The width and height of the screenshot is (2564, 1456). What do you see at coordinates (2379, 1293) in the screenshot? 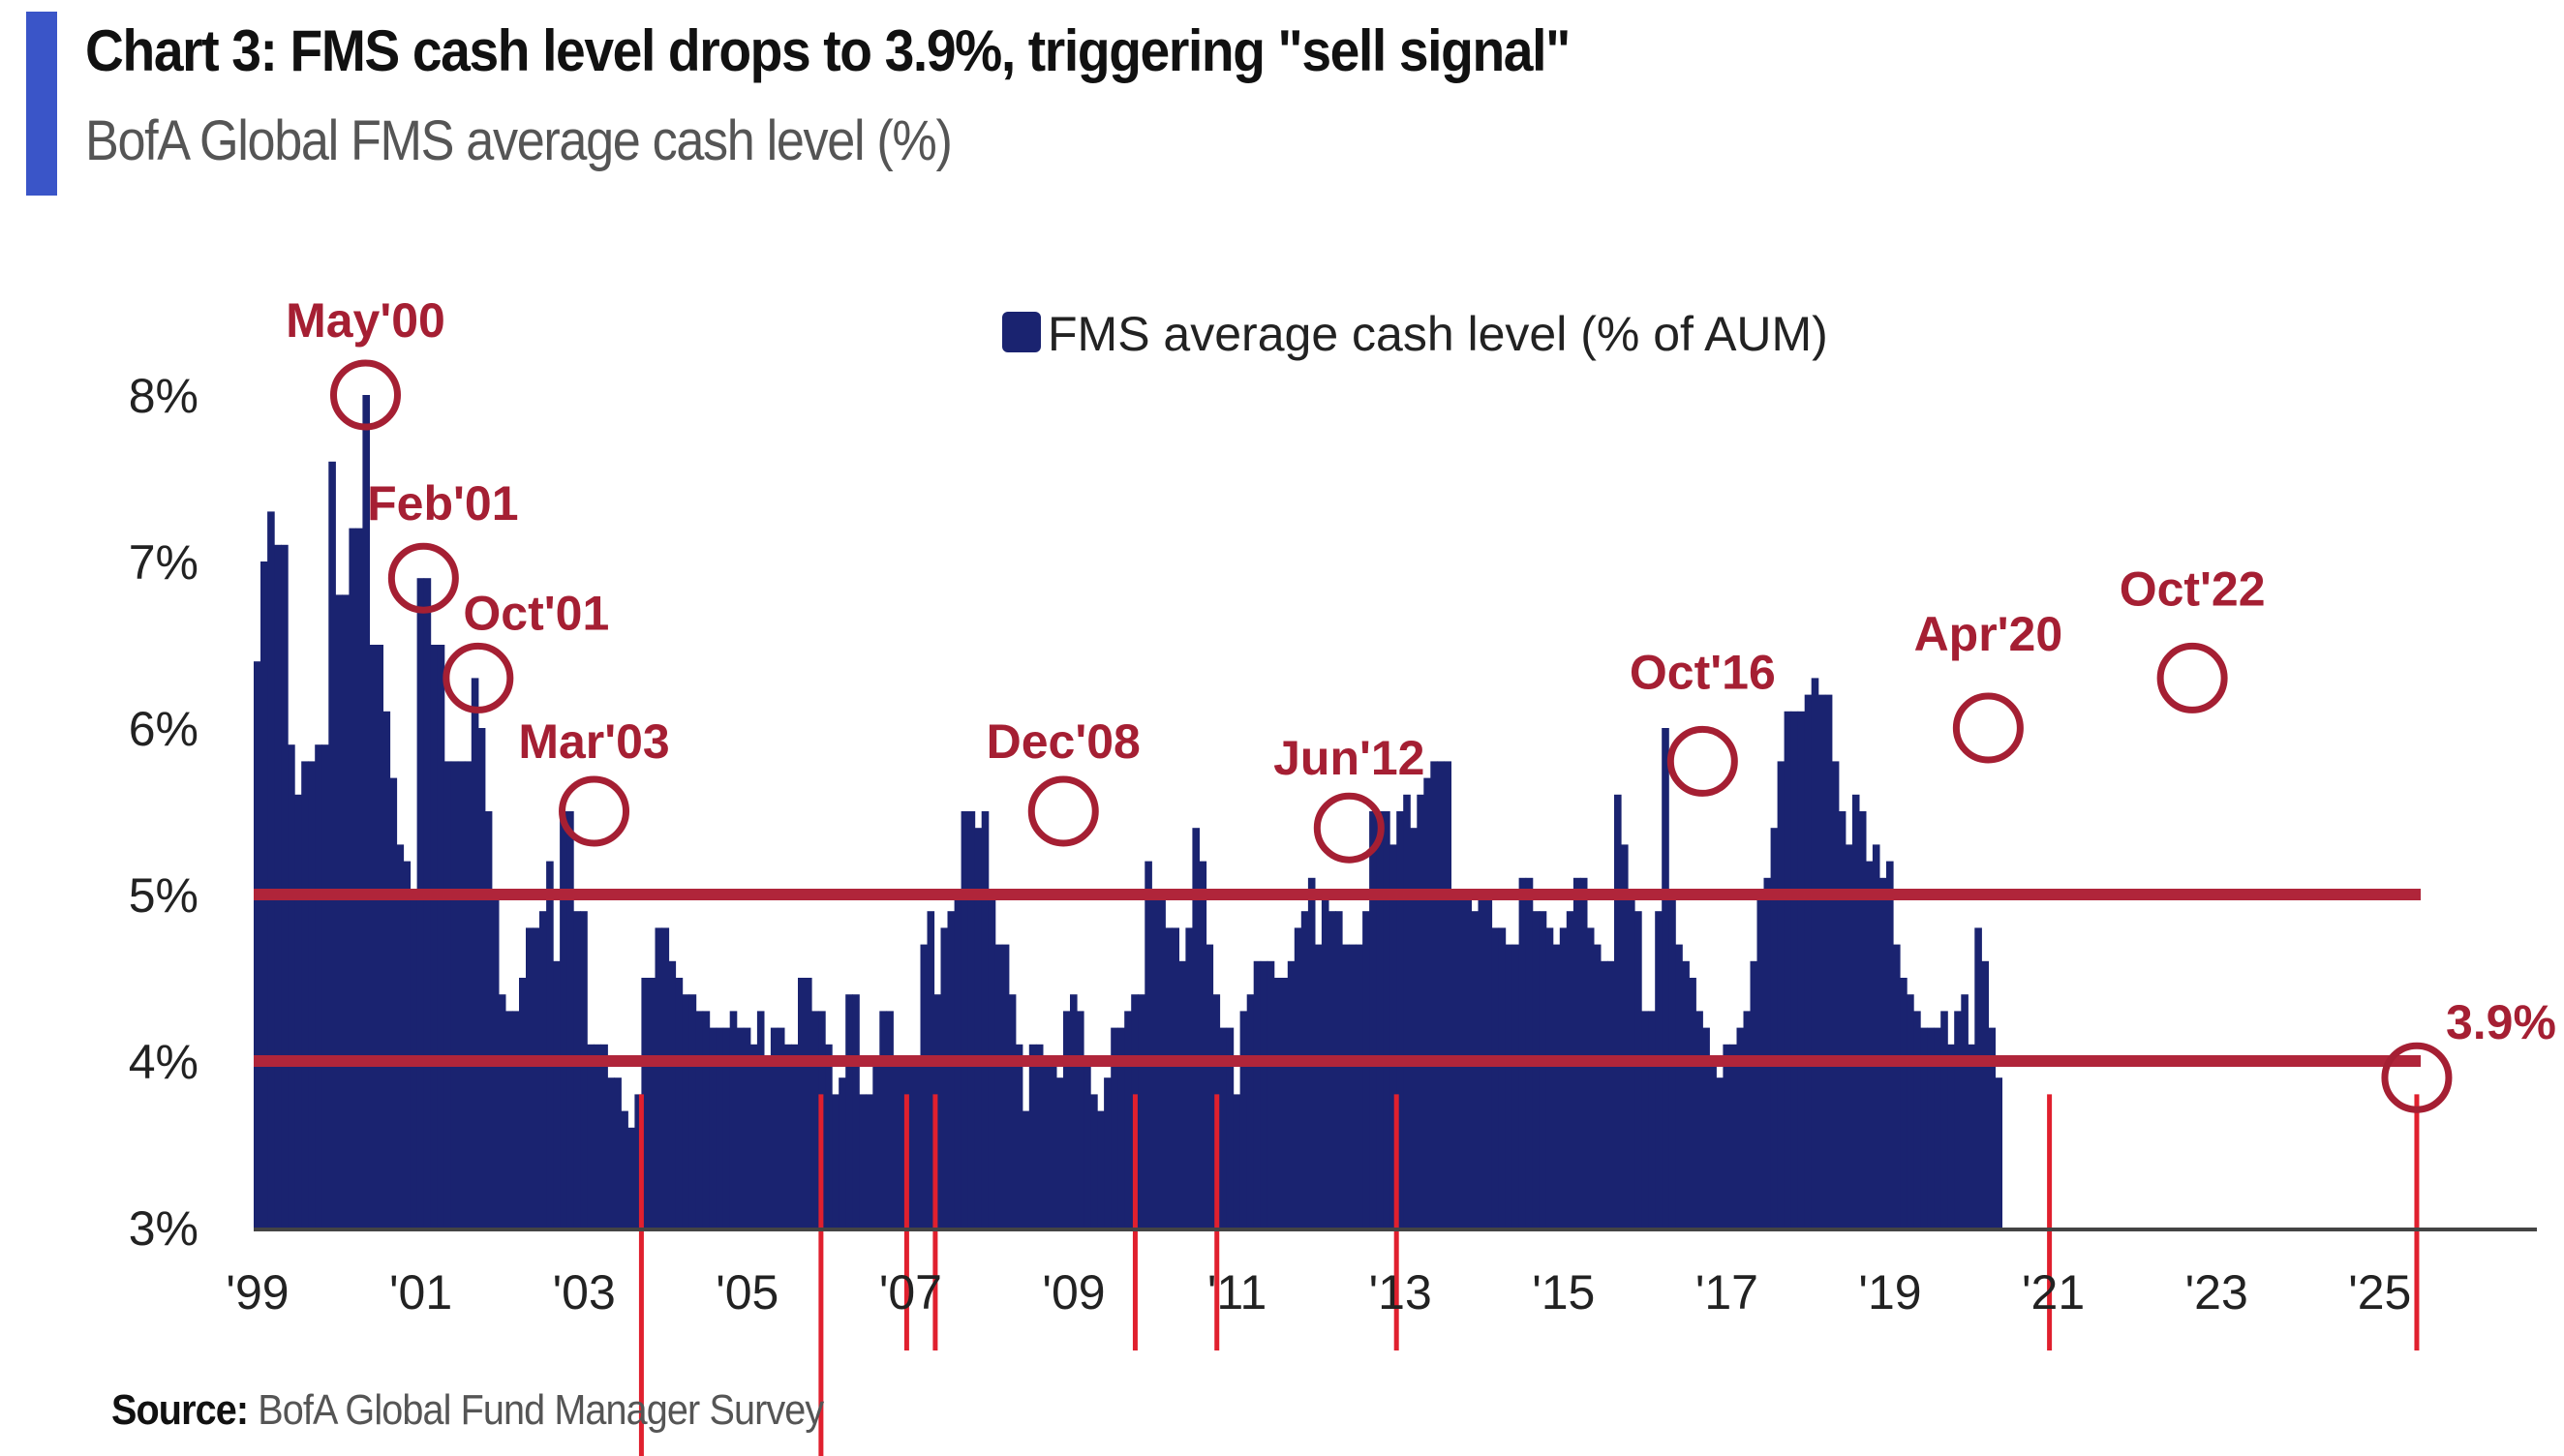
I see `x-tick-label: '25` at bounding box center [2379, 1293].